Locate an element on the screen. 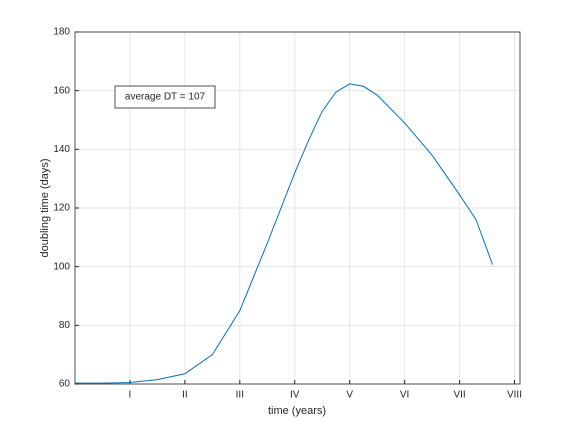  x-tick-label: V is located at coordinates (349, 395).